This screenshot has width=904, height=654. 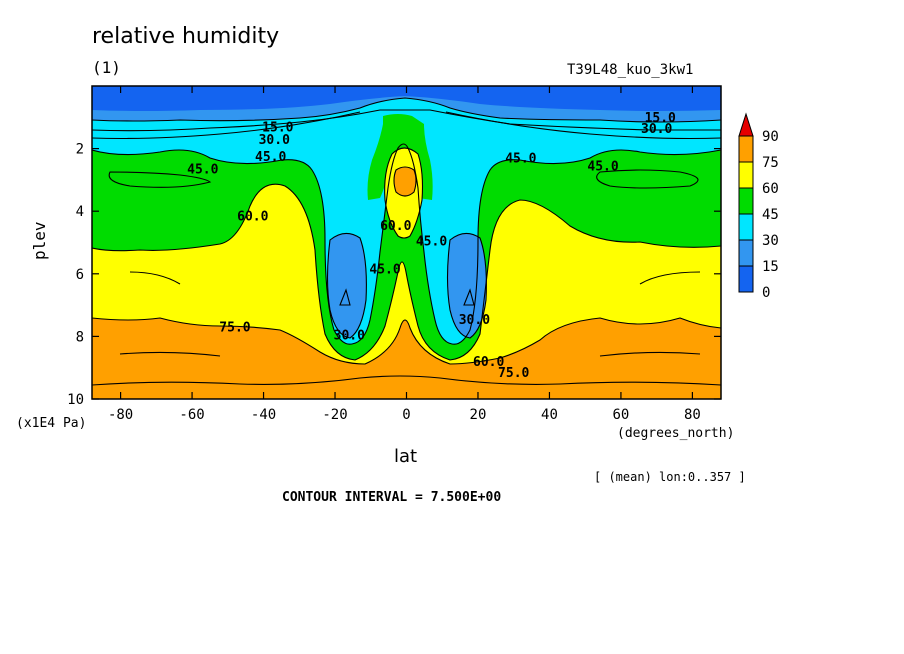 I want to click on band-75-90-core, so click(x=405, y=181).